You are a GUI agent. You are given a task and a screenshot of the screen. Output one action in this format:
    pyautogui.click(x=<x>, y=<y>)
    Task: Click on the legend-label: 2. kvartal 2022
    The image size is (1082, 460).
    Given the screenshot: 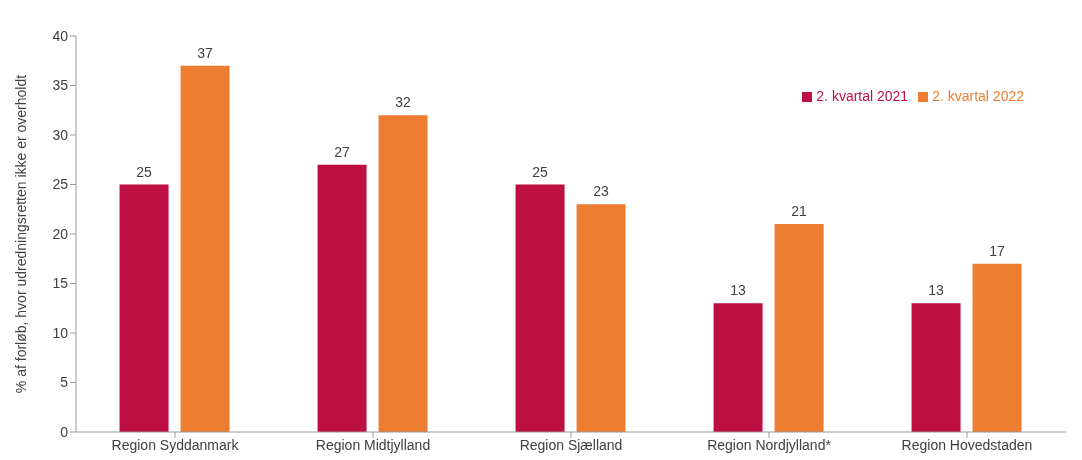 What is the action you would take?
    pyautogui.click(x=978, y=96)
    